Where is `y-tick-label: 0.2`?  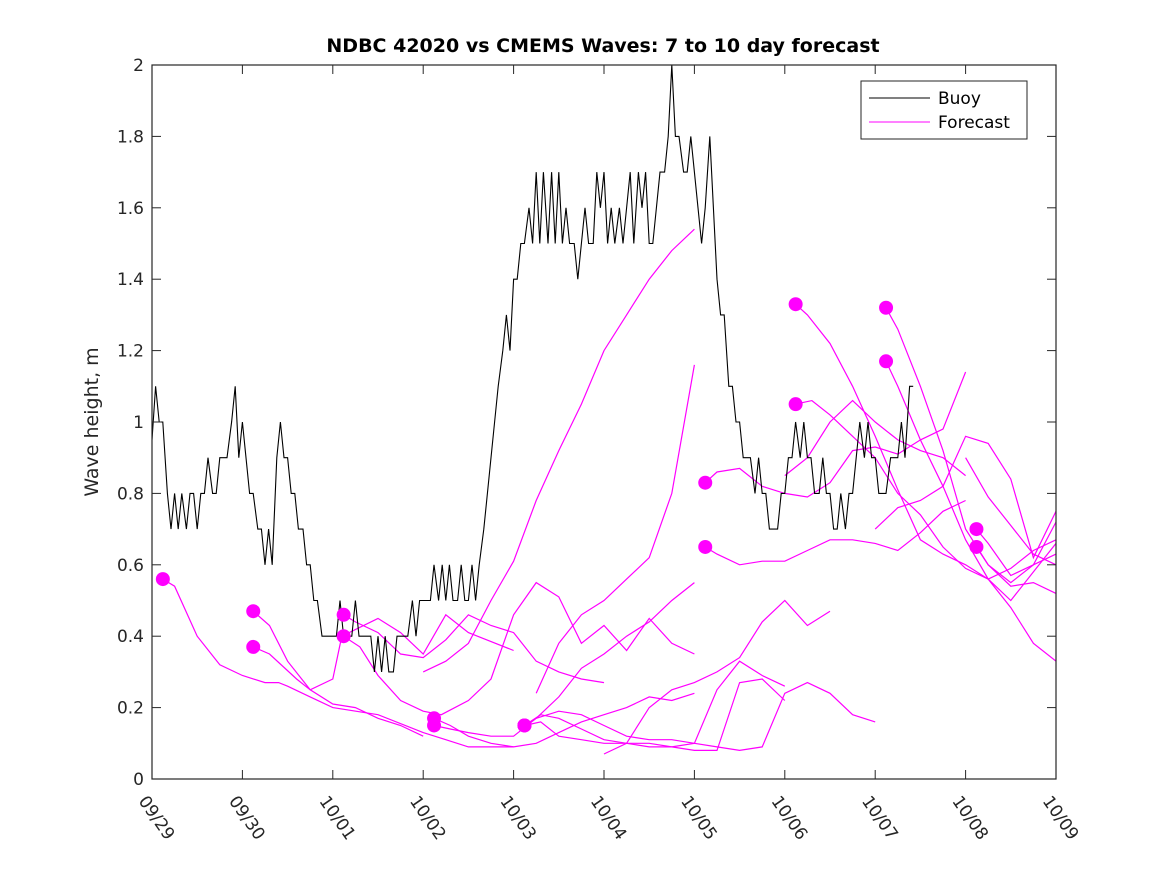 y-tick-label: 0.2 is located at coordinates (130, 709).